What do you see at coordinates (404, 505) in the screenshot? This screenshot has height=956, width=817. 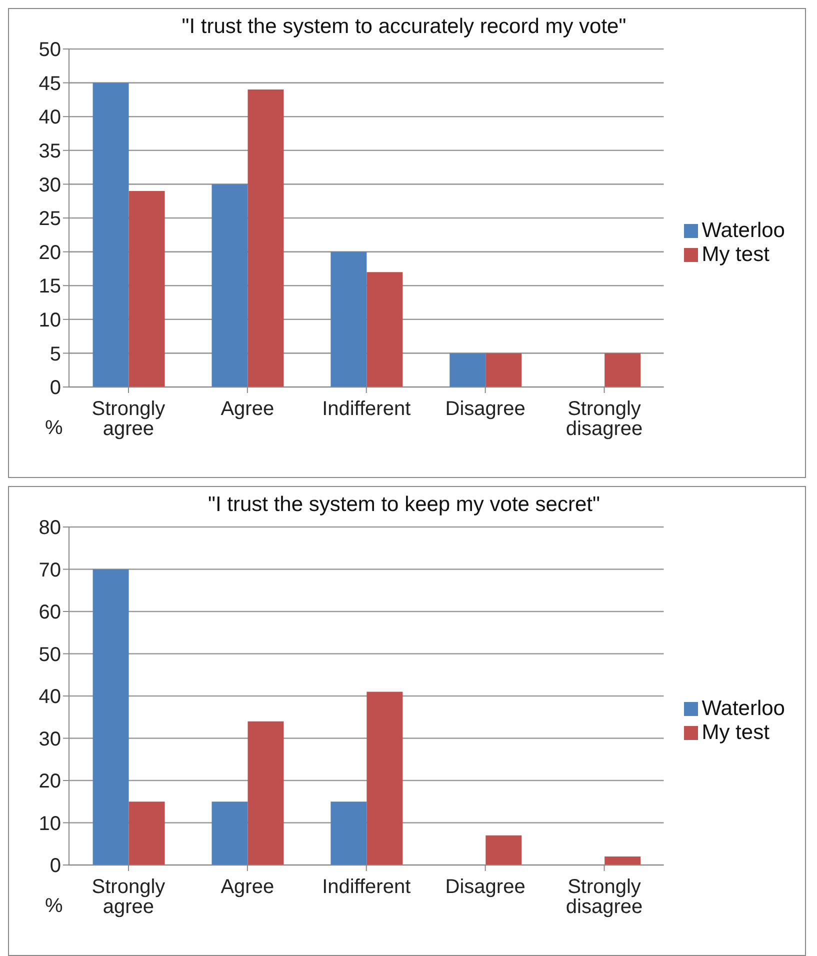 I see `chart-title: "I trust the system to keep my vote secret"` at bounding box center [404, 505].